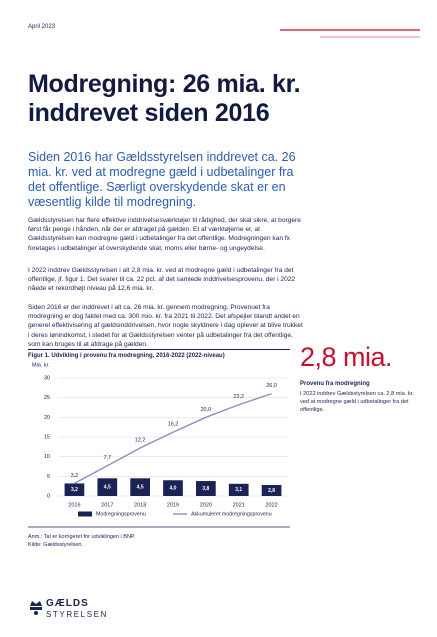 Image resolution: width=437 pixels, height=637 pixels. I want to click on line-value-label: 16,2, so click(173, 425).